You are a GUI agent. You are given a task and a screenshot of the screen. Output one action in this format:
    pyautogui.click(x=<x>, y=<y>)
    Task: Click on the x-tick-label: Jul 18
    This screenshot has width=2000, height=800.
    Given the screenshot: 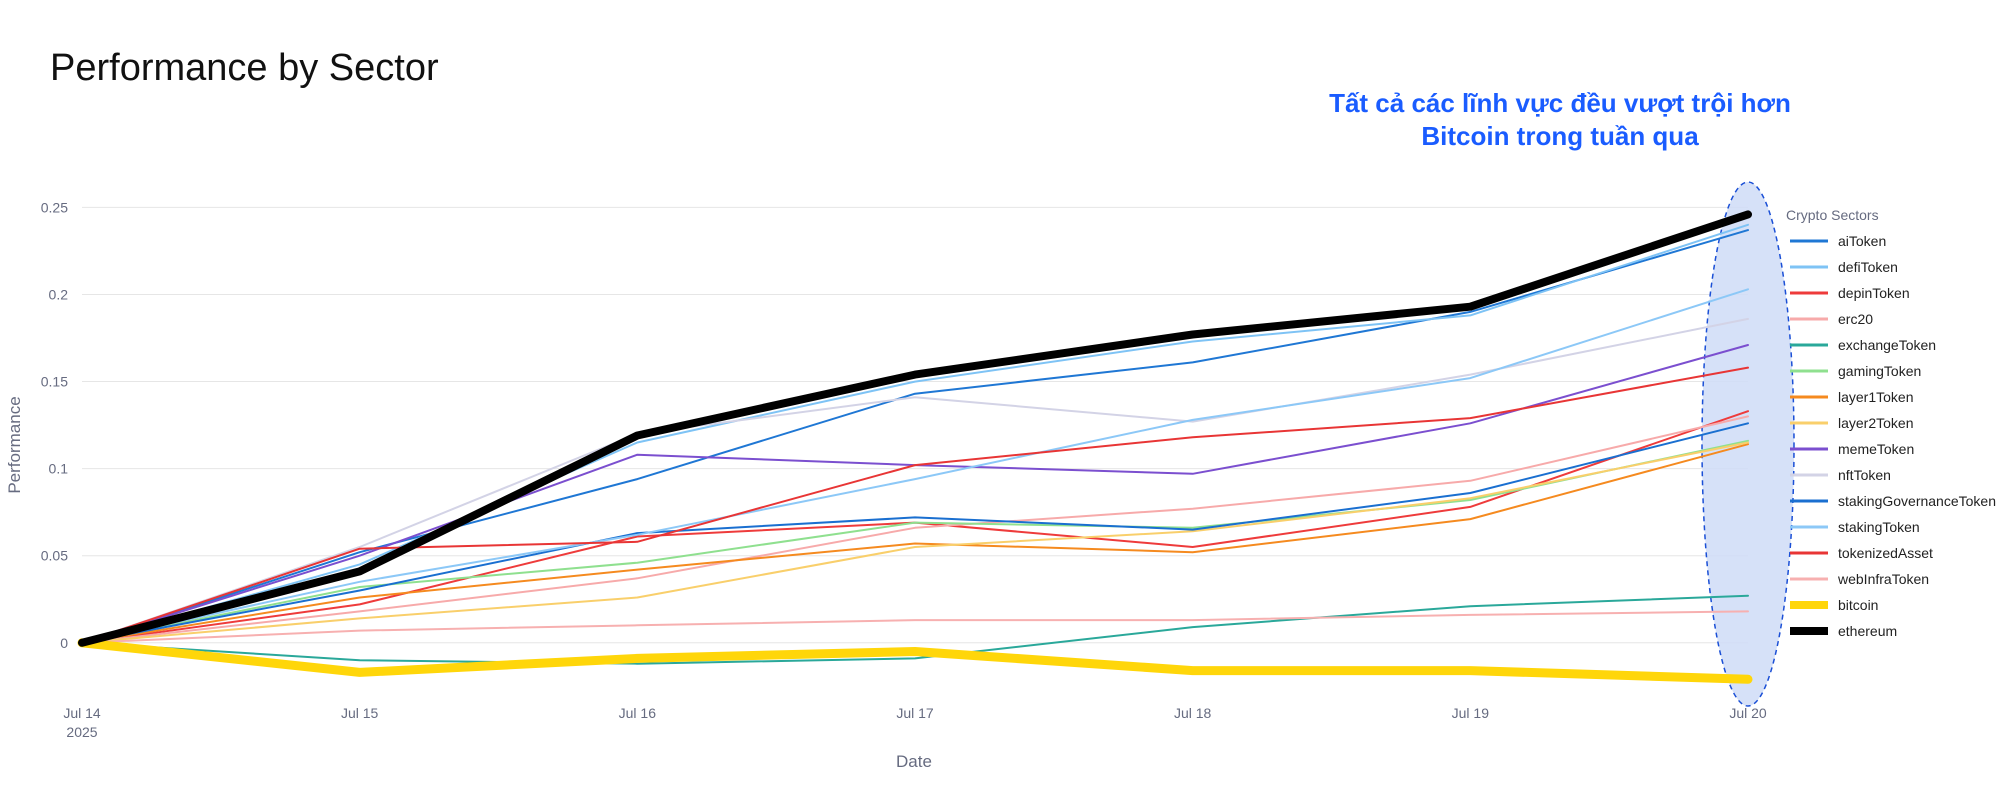 What is the action you would take?
    pyautogui.click(x=1193, y=713)
    